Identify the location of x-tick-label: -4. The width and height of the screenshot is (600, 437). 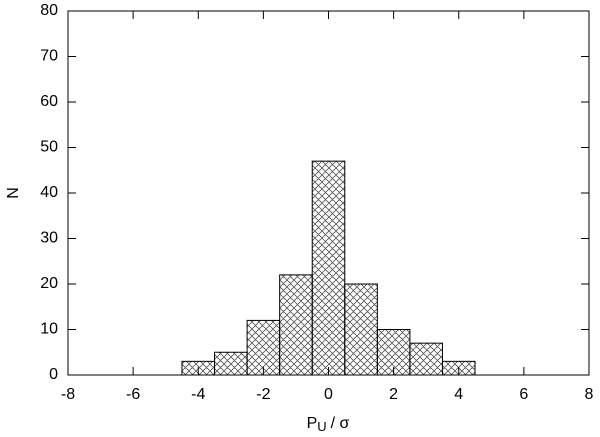
(198, 394).